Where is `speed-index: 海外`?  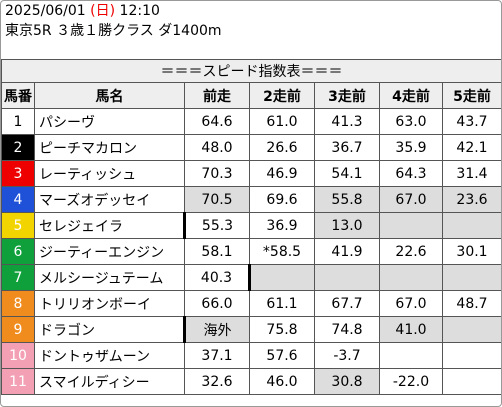
speed-index: 海外 is located at coordinates (216, 329).